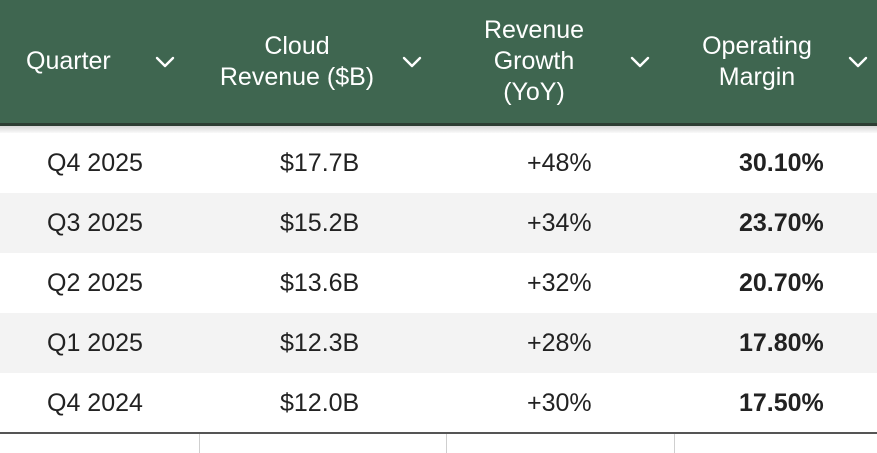 The height and width of the screenshot is (453, 877). I want to click on column-header-label: Quarter, so click(68, 61).